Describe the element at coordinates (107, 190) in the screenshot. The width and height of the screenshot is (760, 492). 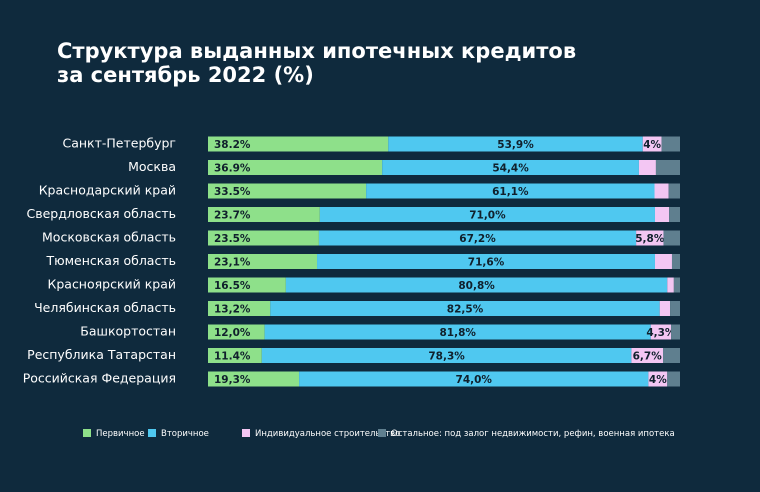
I see `category-label: Краснодарский край` at that location.